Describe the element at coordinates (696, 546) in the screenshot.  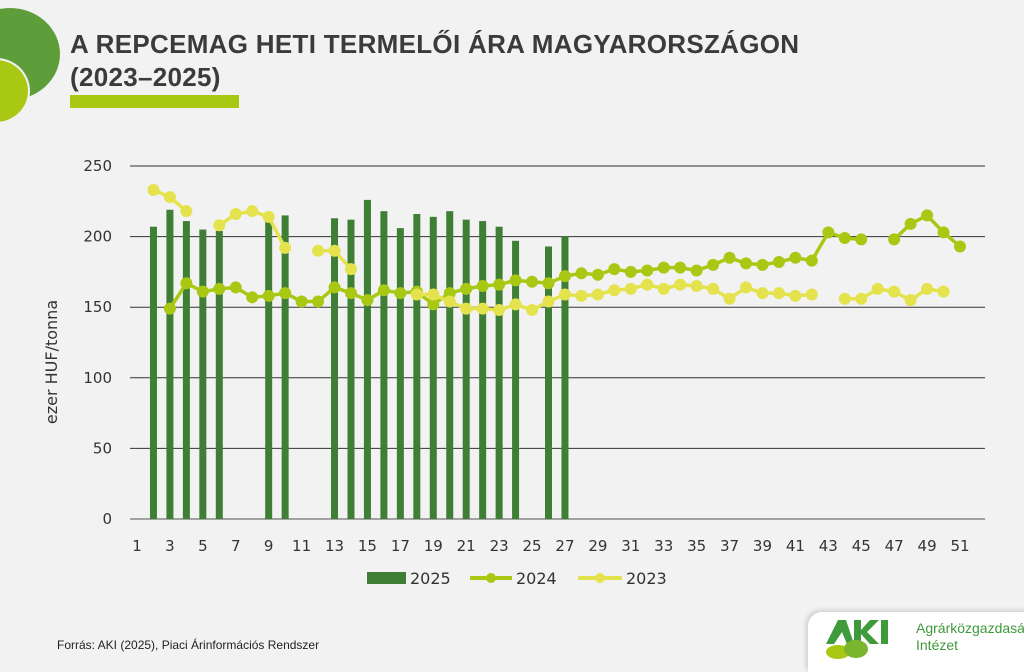
I see `x-tick-label: 35` at that location.